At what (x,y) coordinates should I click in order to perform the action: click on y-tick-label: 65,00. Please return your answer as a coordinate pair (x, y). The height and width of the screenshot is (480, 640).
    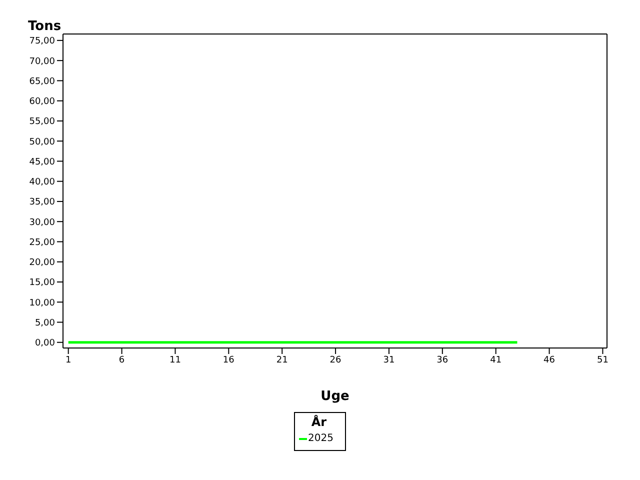
    Looking at the image, I should click on (42, 81).